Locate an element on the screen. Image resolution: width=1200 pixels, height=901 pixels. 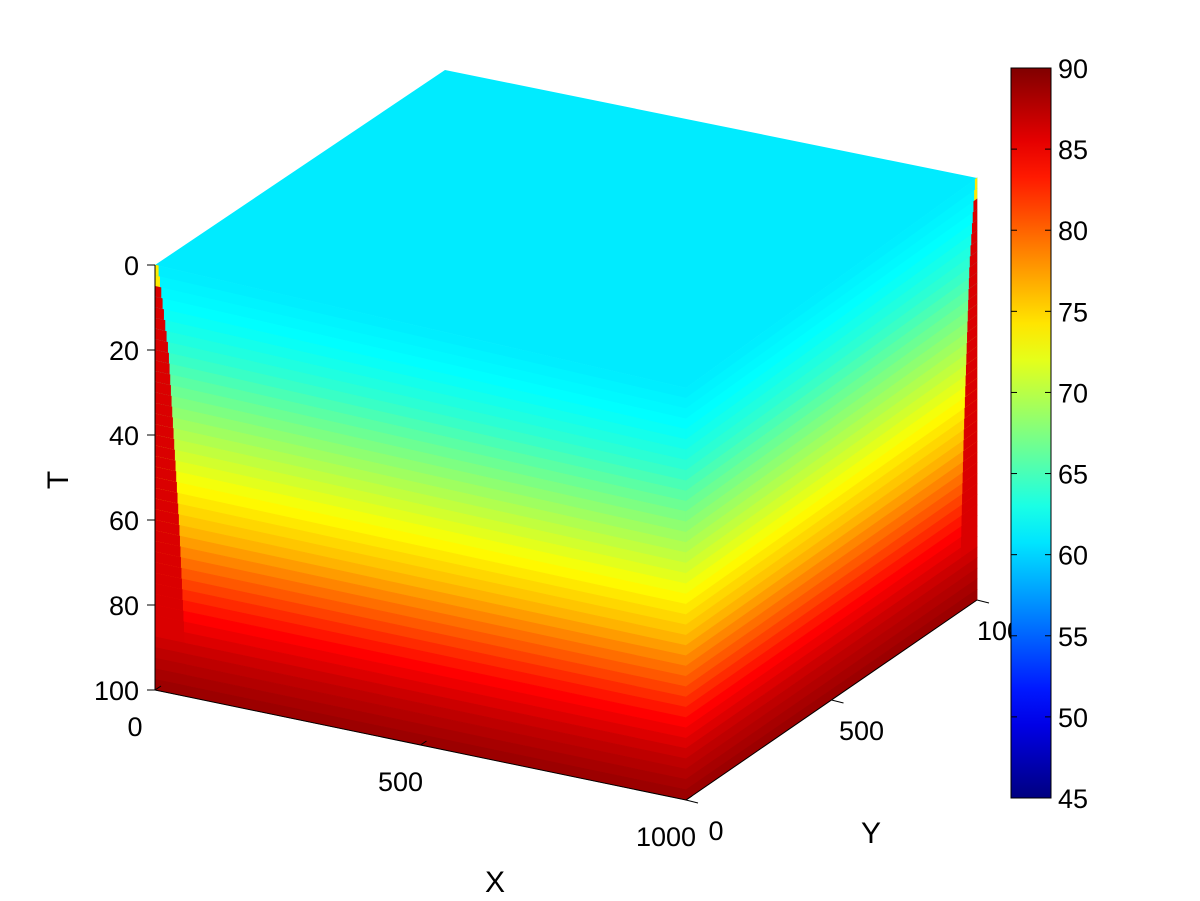
colorbar-tick-label: 70 is located at coordinates (1073, 393).